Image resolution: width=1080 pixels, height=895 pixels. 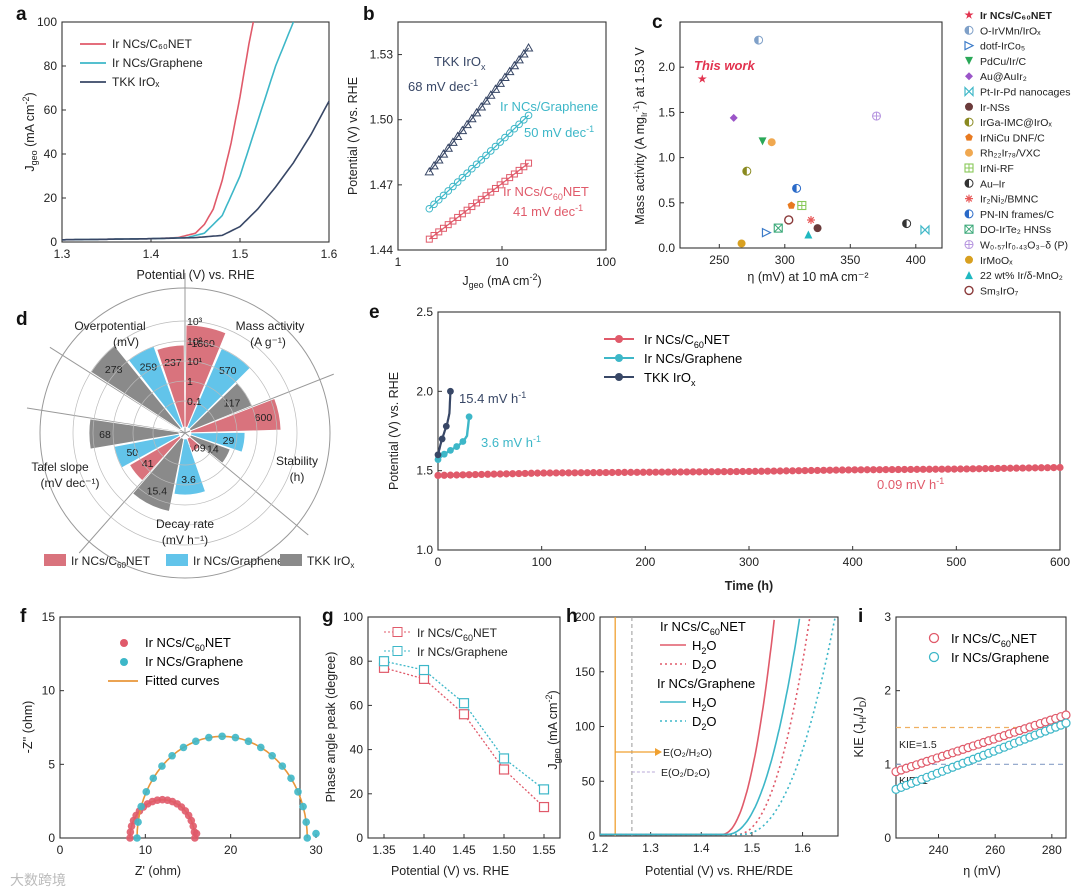 I want to click on y-tick-label: 2.5, so click(x=424, y=312).